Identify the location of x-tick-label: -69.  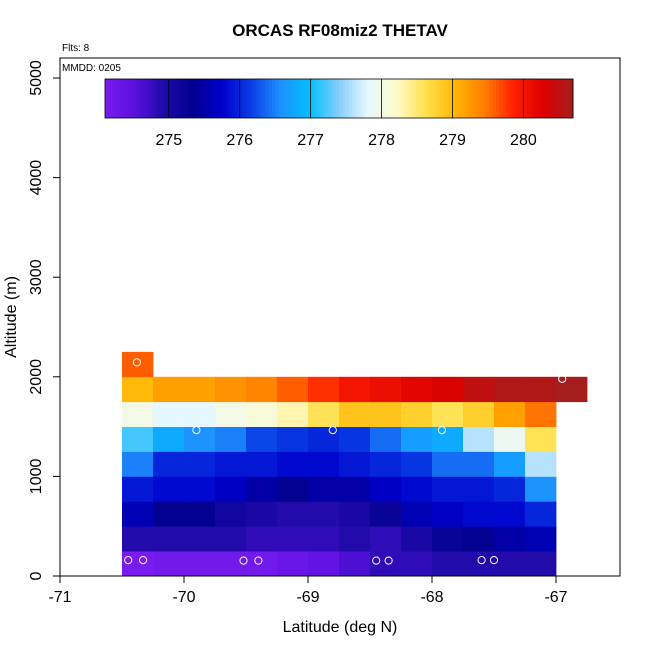
(307, 597).